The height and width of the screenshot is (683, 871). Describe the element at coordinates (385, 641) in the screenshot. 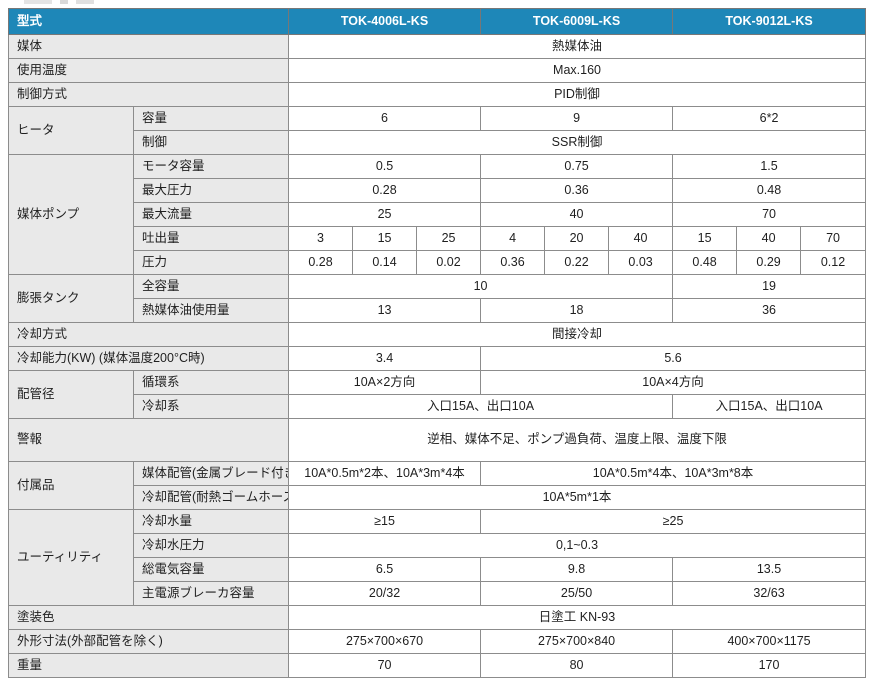

I see `cell-dimensions-1: 275×700×670` at that location.